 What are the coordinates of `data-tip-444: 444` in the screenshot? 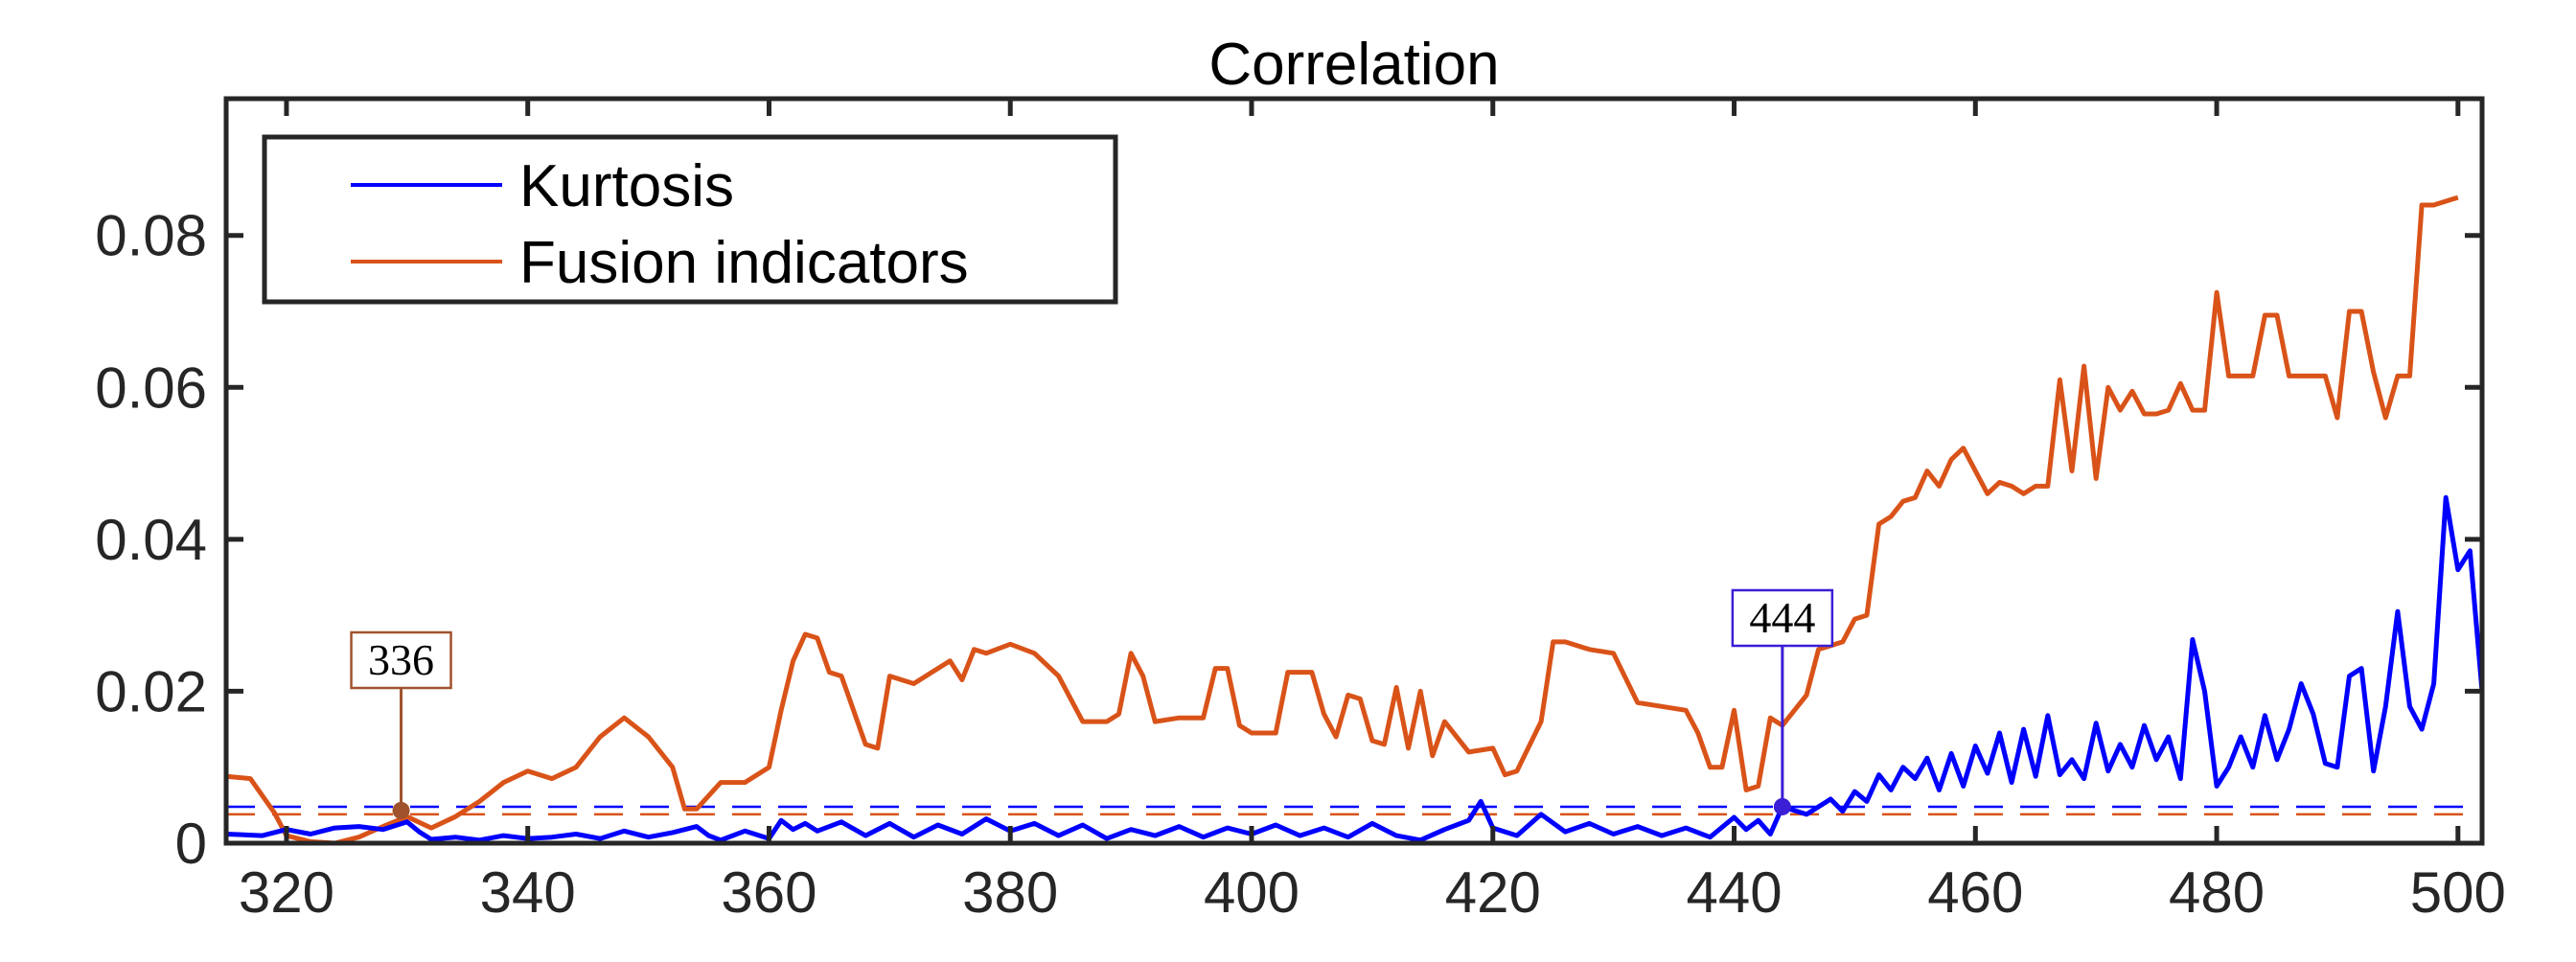 It's located at (1782, 701).